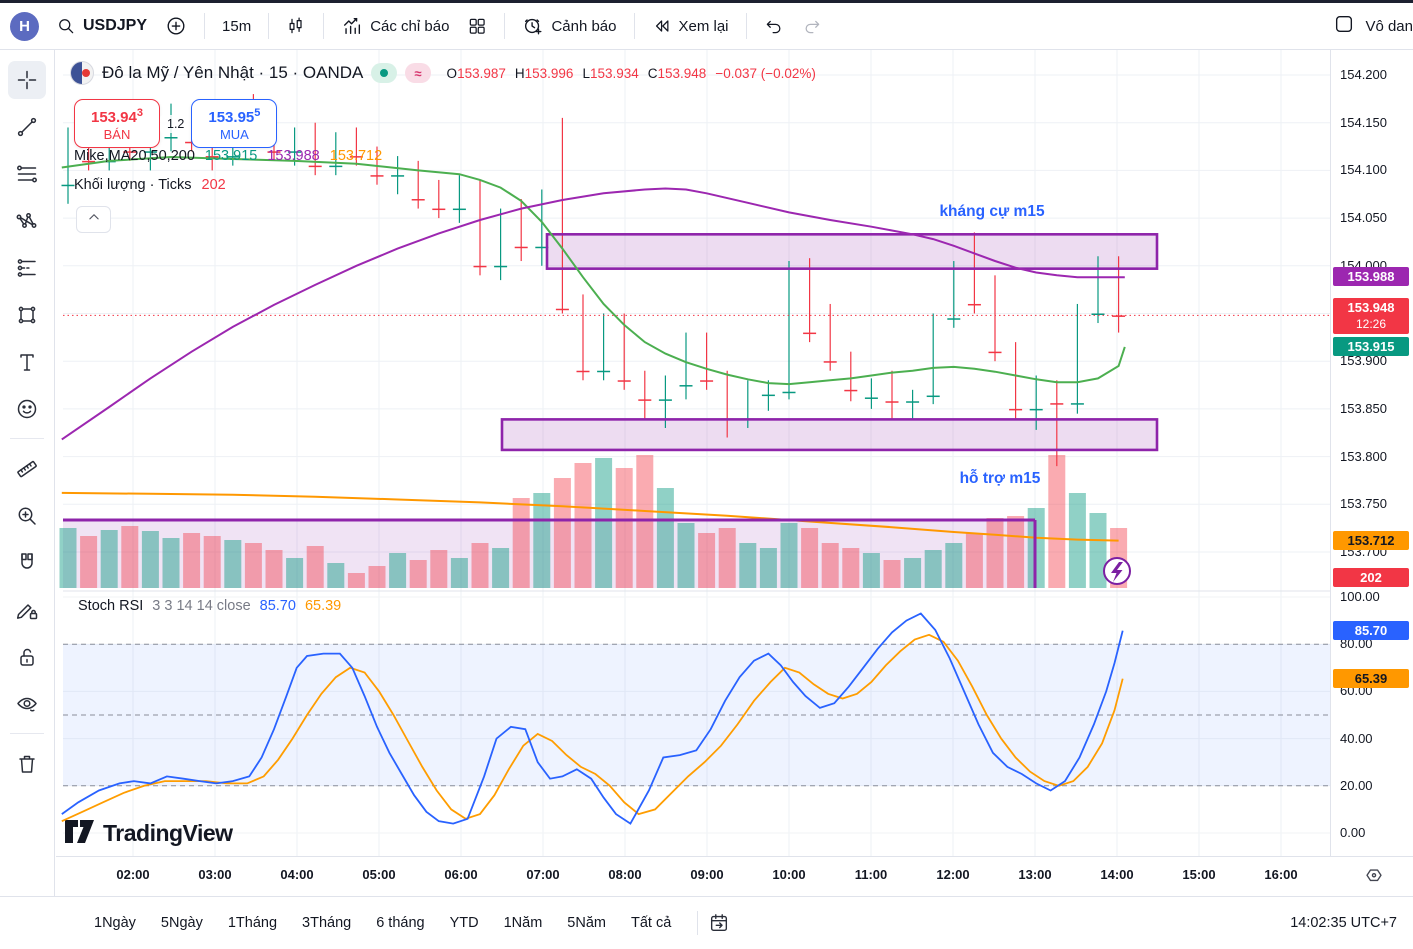 This screenshot has height=949, width=1413. Describe the element at coordinates (590, 516) in the screenshot. I see `ma200-line` at that location.